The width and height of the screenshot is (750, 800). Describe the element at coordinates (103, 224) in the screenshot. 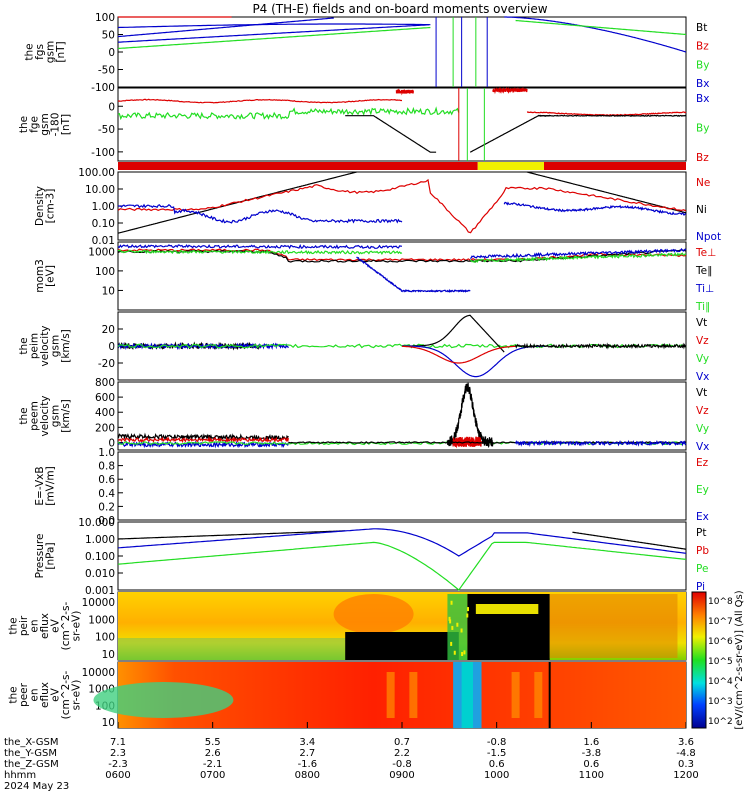

I see `y-tick-label: 0.10` at that location.